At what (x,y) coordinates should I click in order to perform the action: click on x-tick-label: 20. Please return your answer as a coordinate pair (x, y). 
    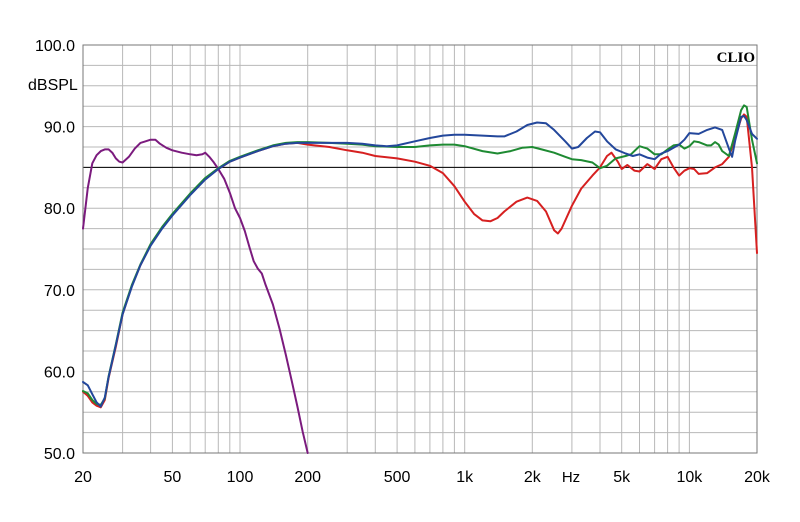
    Looking at the image, I should click on (83, 477).